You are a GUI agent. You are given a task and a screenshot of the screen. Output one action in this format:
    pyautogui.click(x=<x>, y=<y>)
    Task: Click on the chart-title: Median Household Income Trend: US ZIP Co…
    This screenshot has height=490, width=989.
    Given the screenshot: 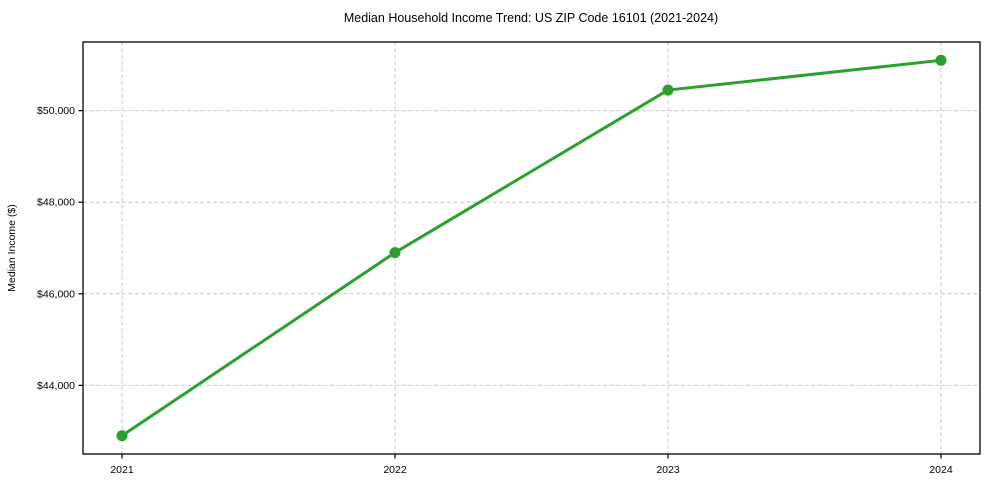 What is the action you would take?
    pyautogui.click(x=531, y=18)
    